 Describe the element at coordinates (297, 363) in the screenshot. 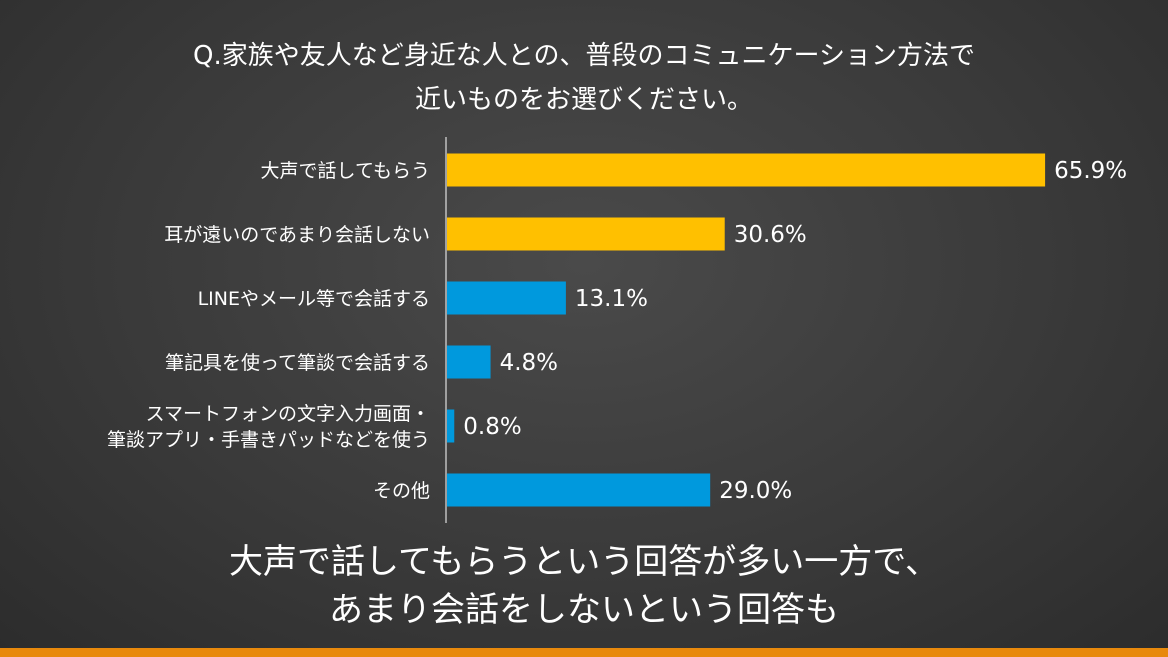

I see `category-label-4: 筆記具を使って筆談で会話する` at that location.